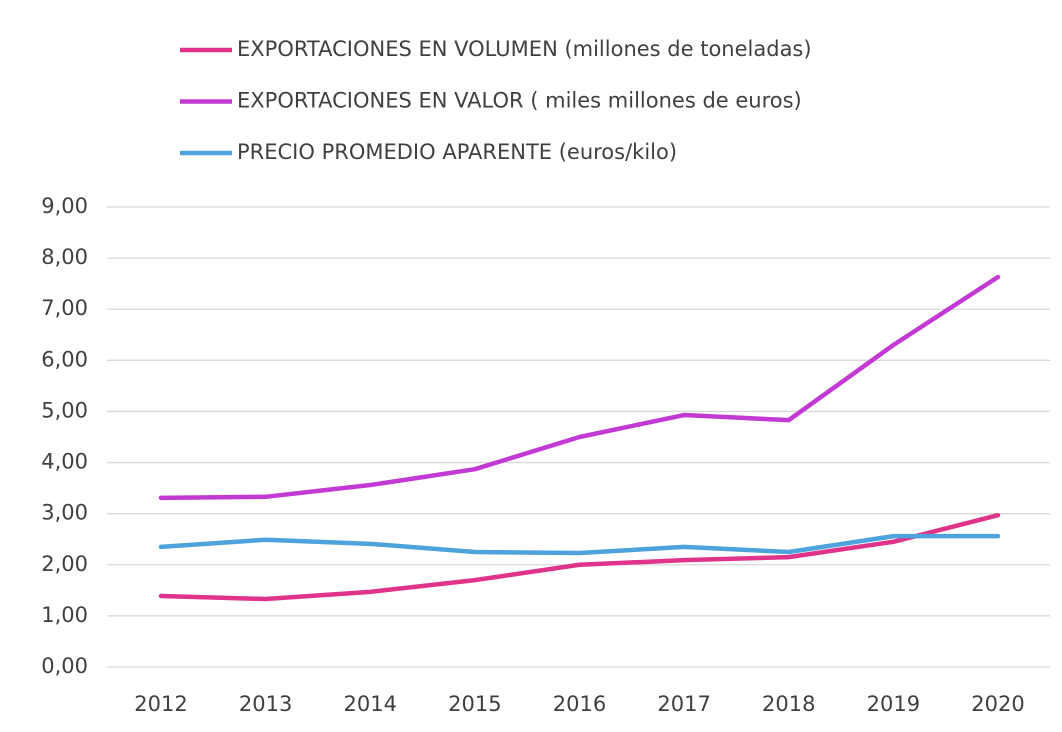 The image size is (1062, 732). I want to click on y-tick-label: 4,00, so click(64, 462).